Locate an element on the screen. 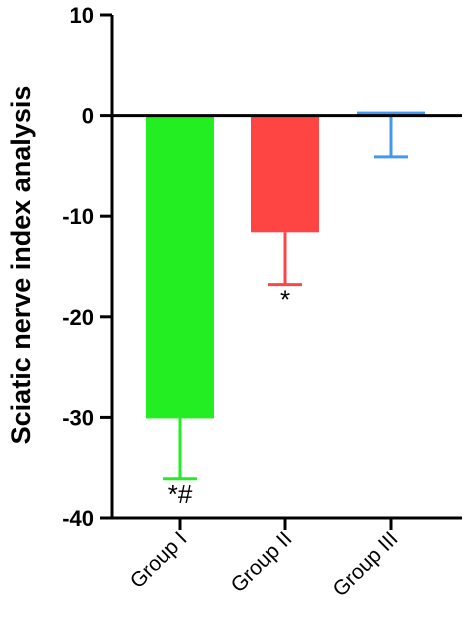 This screenshot has width=468, height=637. significance-marker: *# is located at coordinates (180, 494).